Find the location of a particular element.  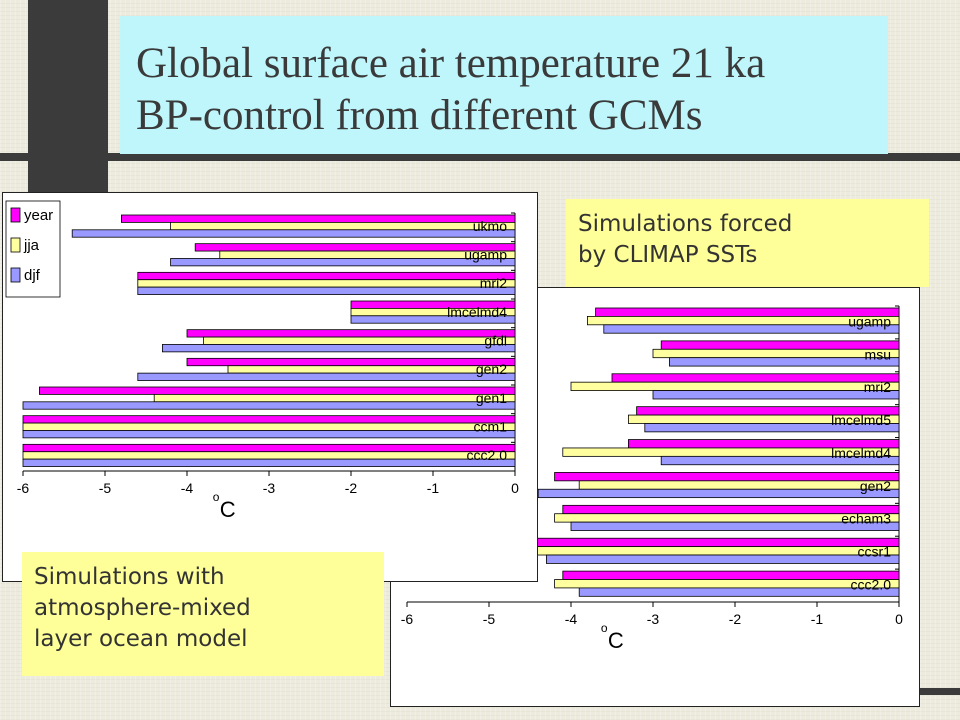

chart1-bar-lmcelmd4-djf is located at coordinates (433, 319).